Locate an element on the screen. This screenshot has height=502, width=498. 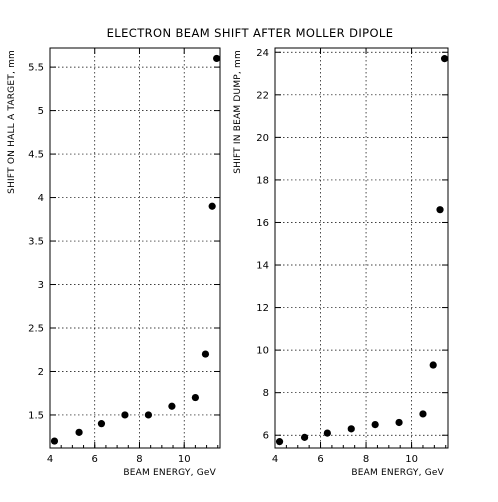
left-y-tick-label: 3.5 is located at coordinates (36, 242).